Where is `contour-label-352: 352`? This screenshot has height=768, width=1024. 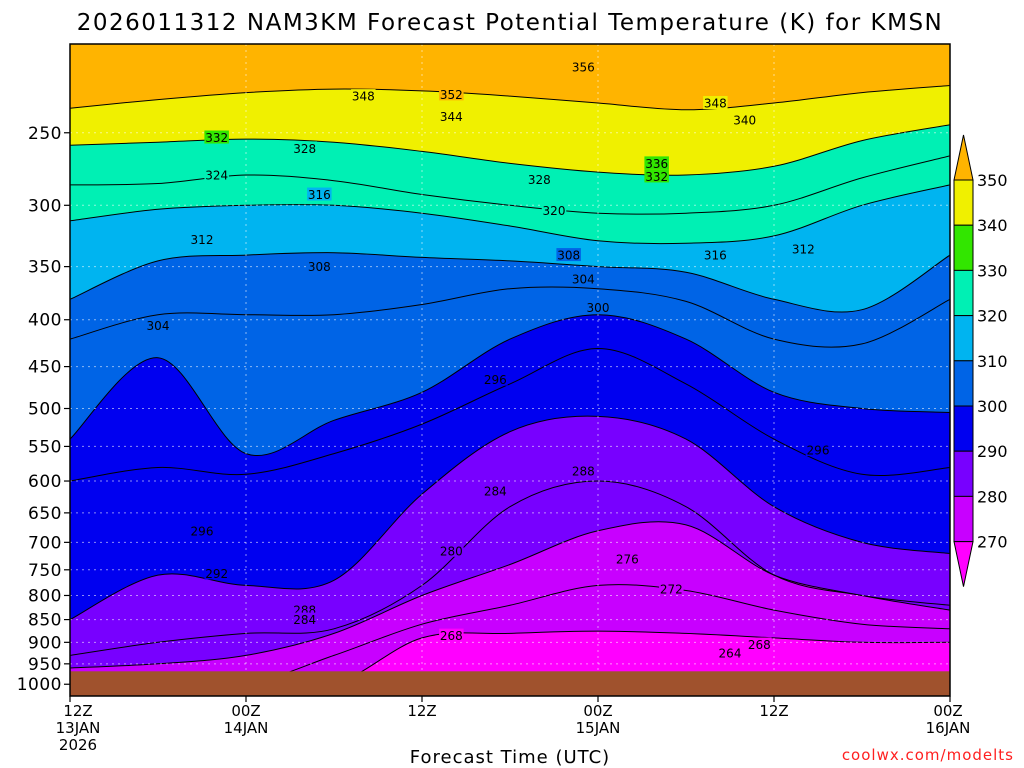
contour-label-352: 352 is located at coordinates (451, 95).